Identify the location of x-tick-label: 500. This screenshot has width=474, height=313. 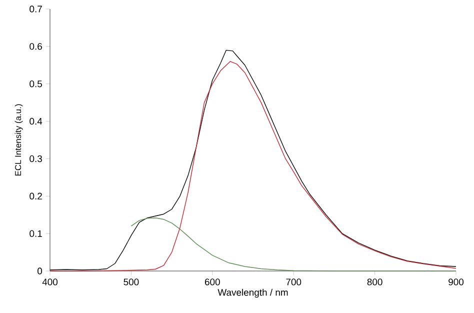
(131, 282).